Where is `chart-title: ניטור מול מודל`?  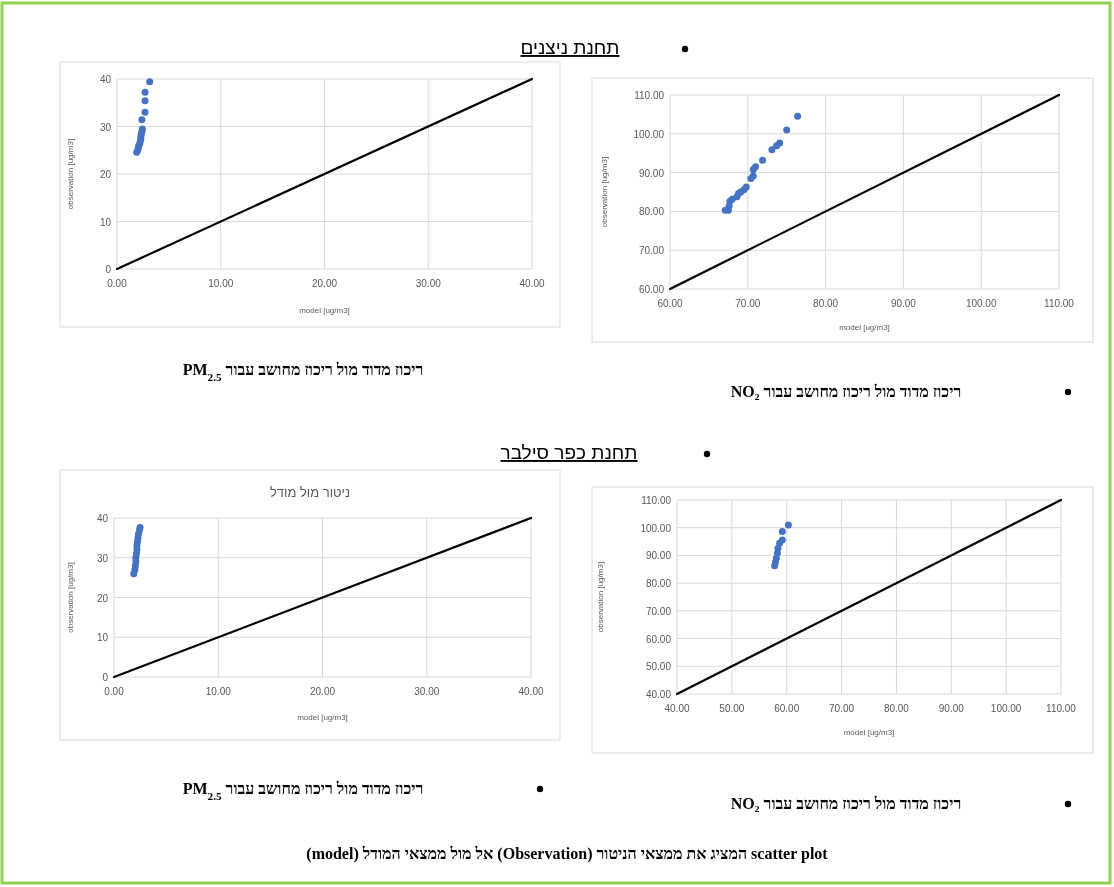 chart-title: ניטור מול מודל is located at coordinates (310, 492).